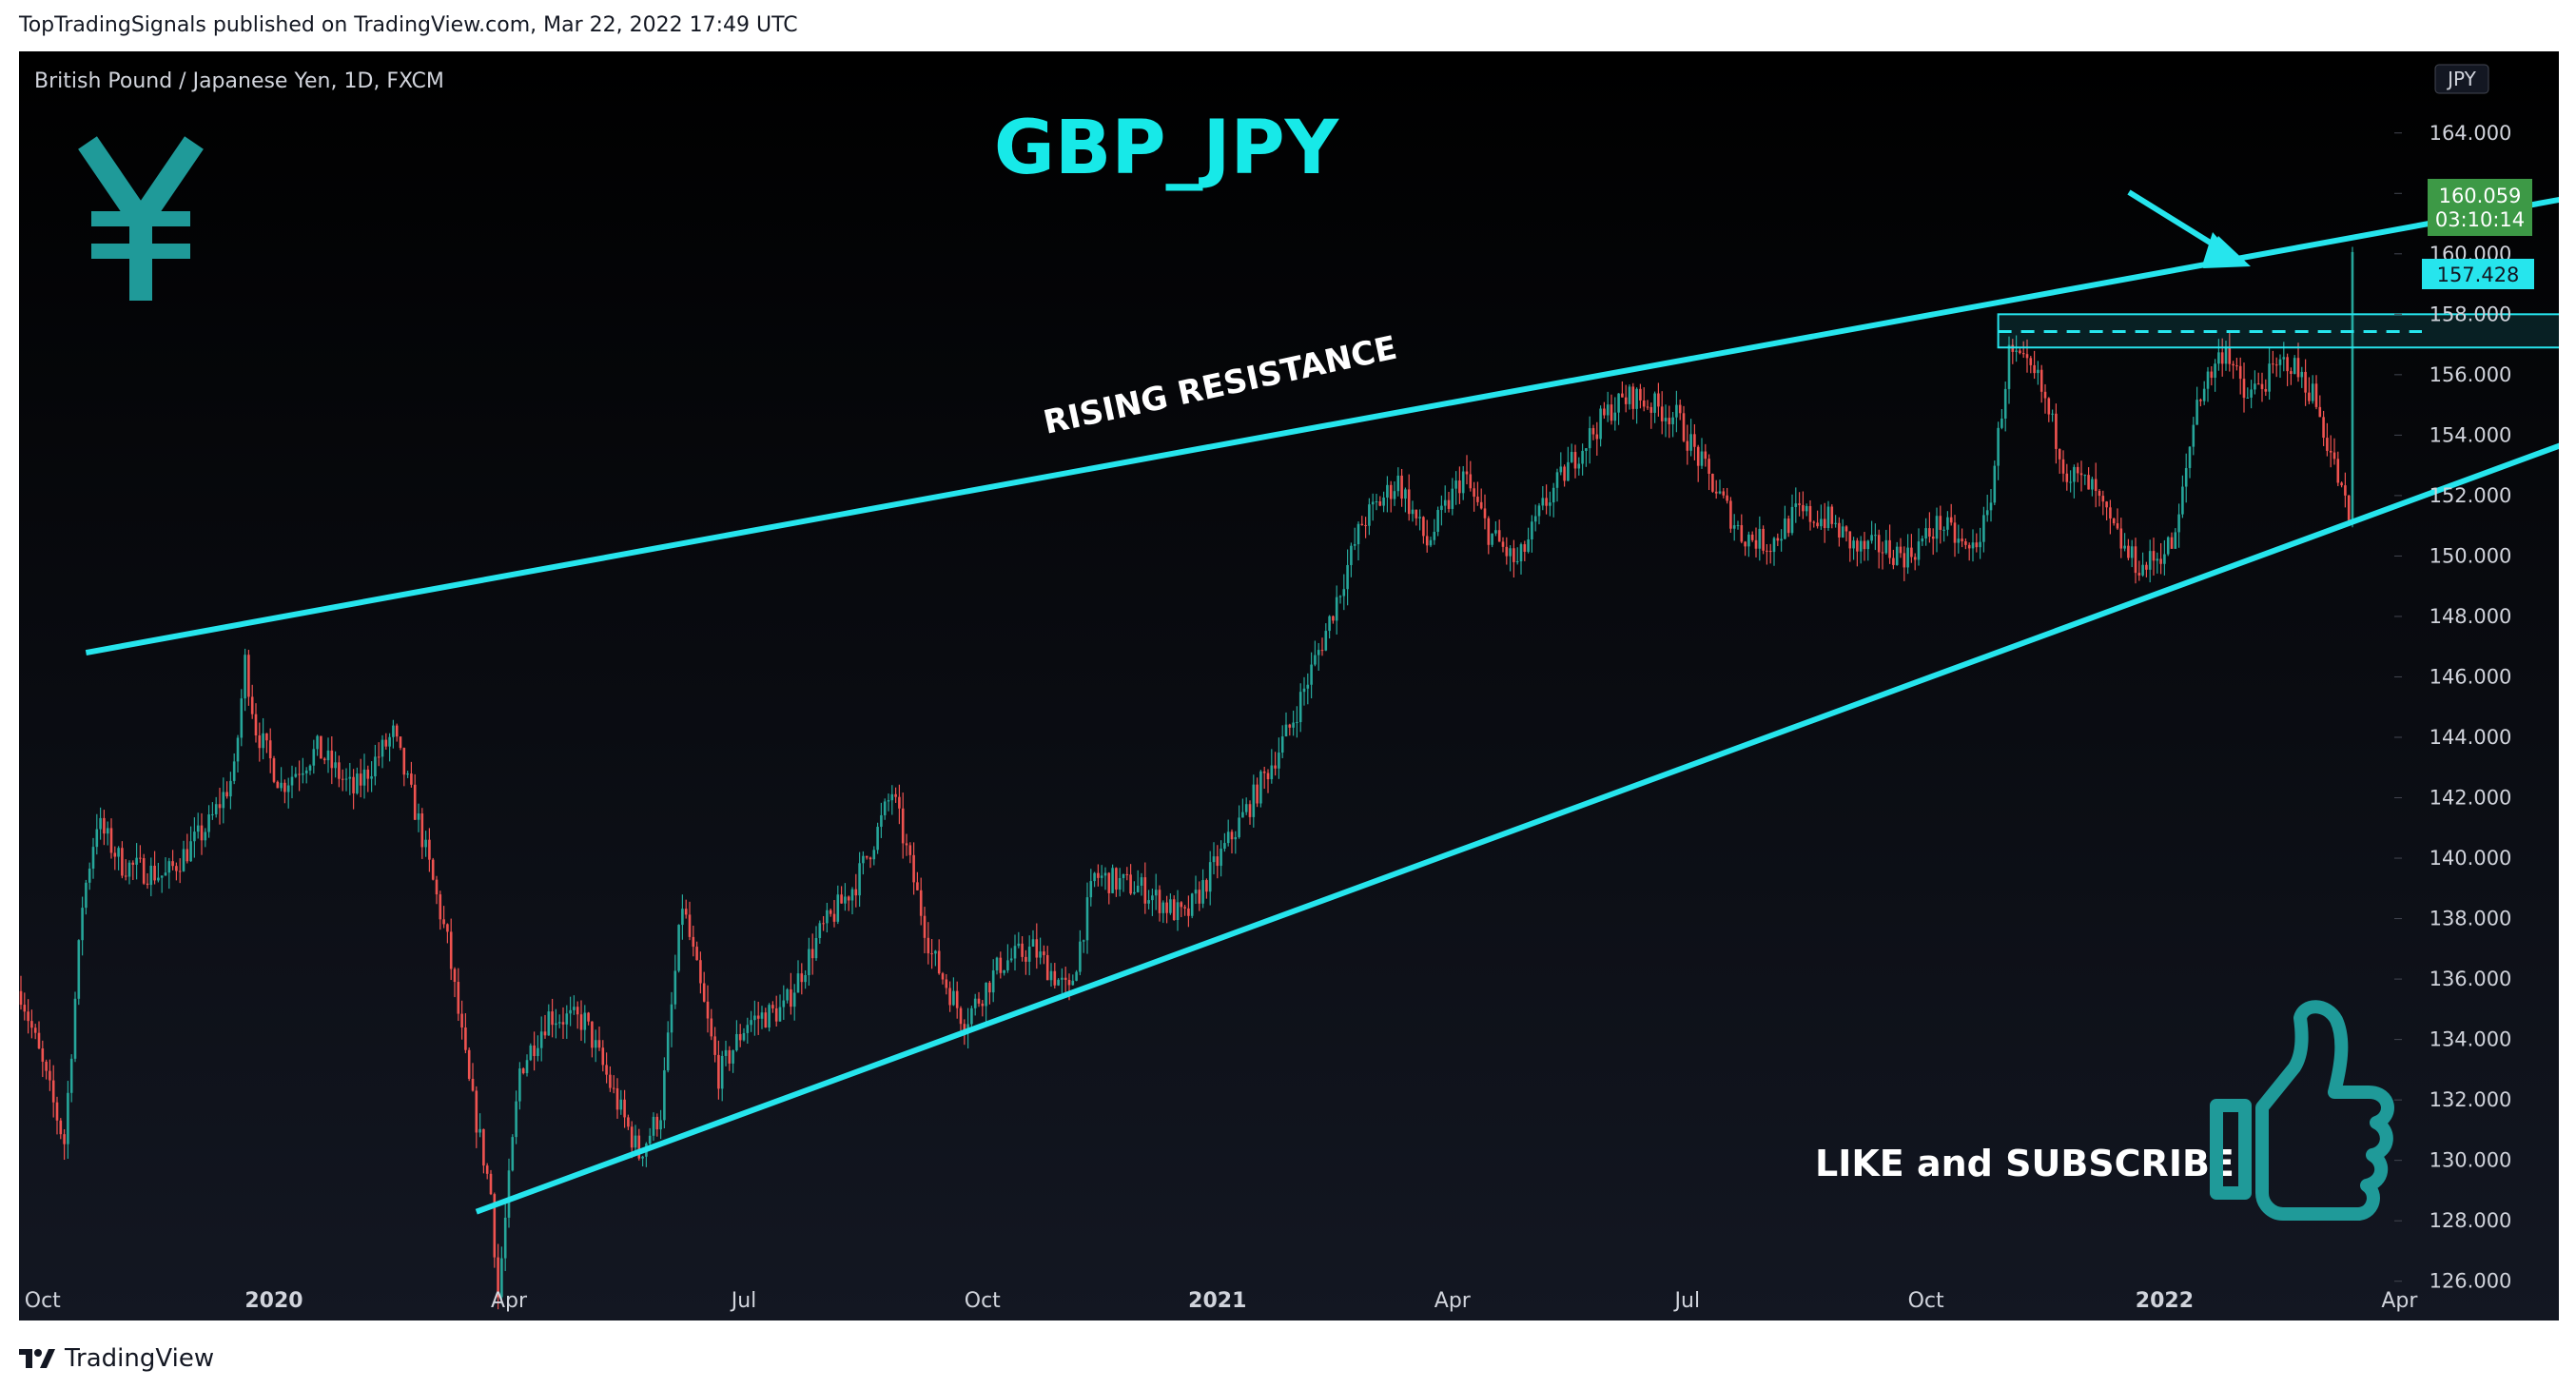 The height and width of the screenshot is (1389, 2576). I want to click on y-tick-label: 154.000, so click(2471, 434).